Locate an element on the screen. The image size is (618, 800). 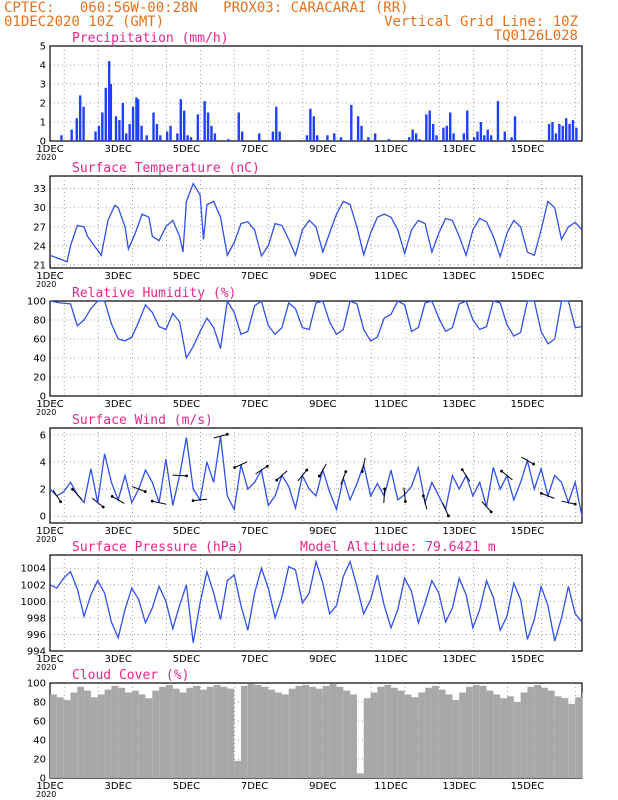
cloud-ytick-label: 40 is located at coordinates (39, 741).